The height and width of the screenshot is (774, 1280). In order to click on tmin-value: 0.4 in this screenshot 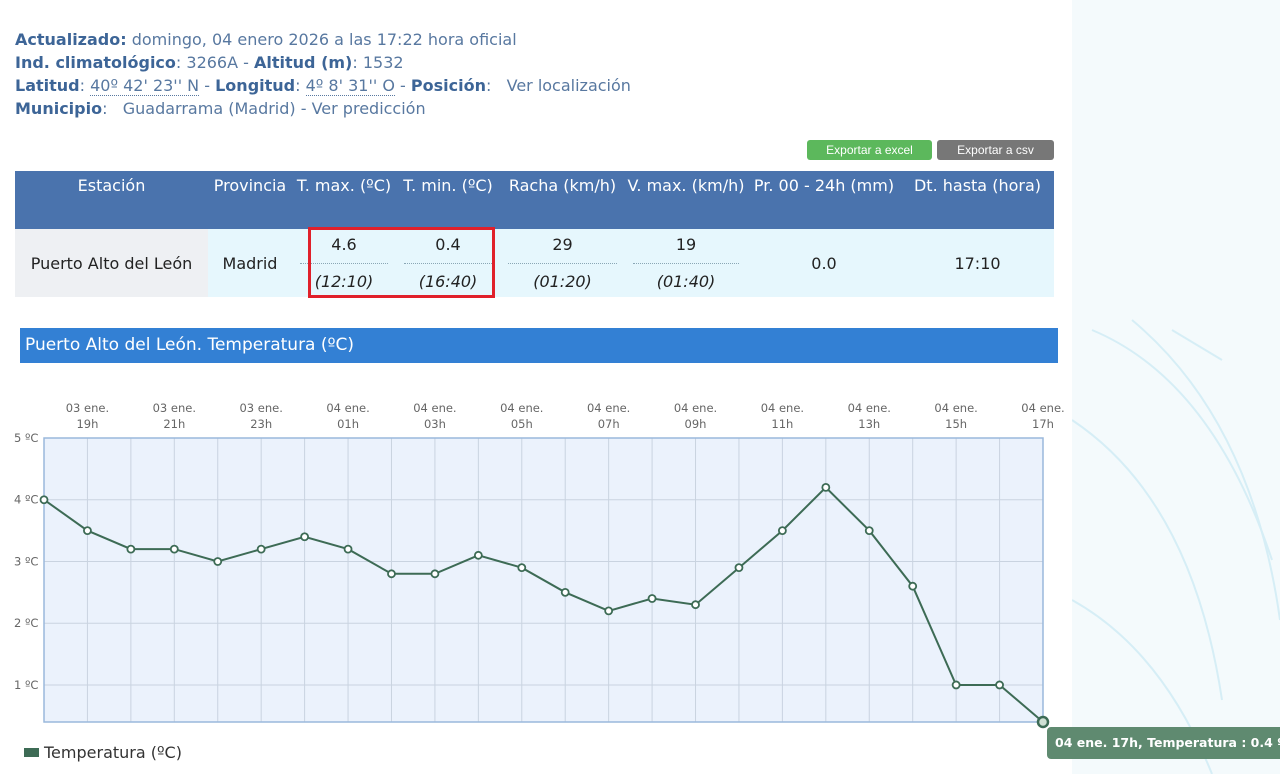, I will do `click(448, 247)`.